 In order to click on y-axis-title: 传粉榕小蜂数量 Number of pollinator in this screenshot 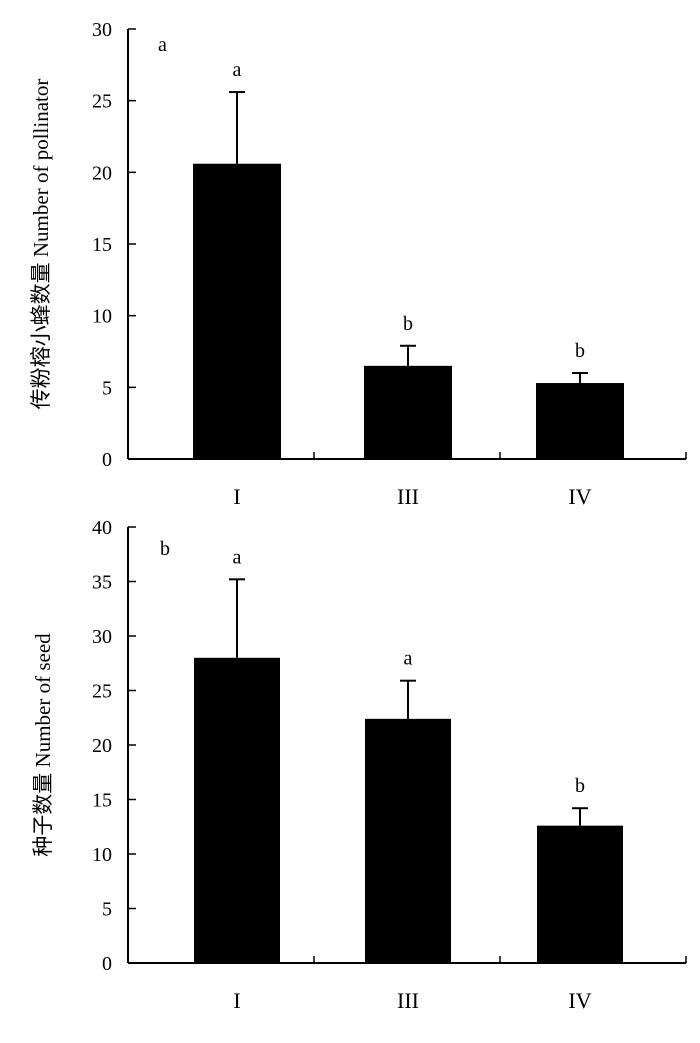, I will do `click(41, 244)`.